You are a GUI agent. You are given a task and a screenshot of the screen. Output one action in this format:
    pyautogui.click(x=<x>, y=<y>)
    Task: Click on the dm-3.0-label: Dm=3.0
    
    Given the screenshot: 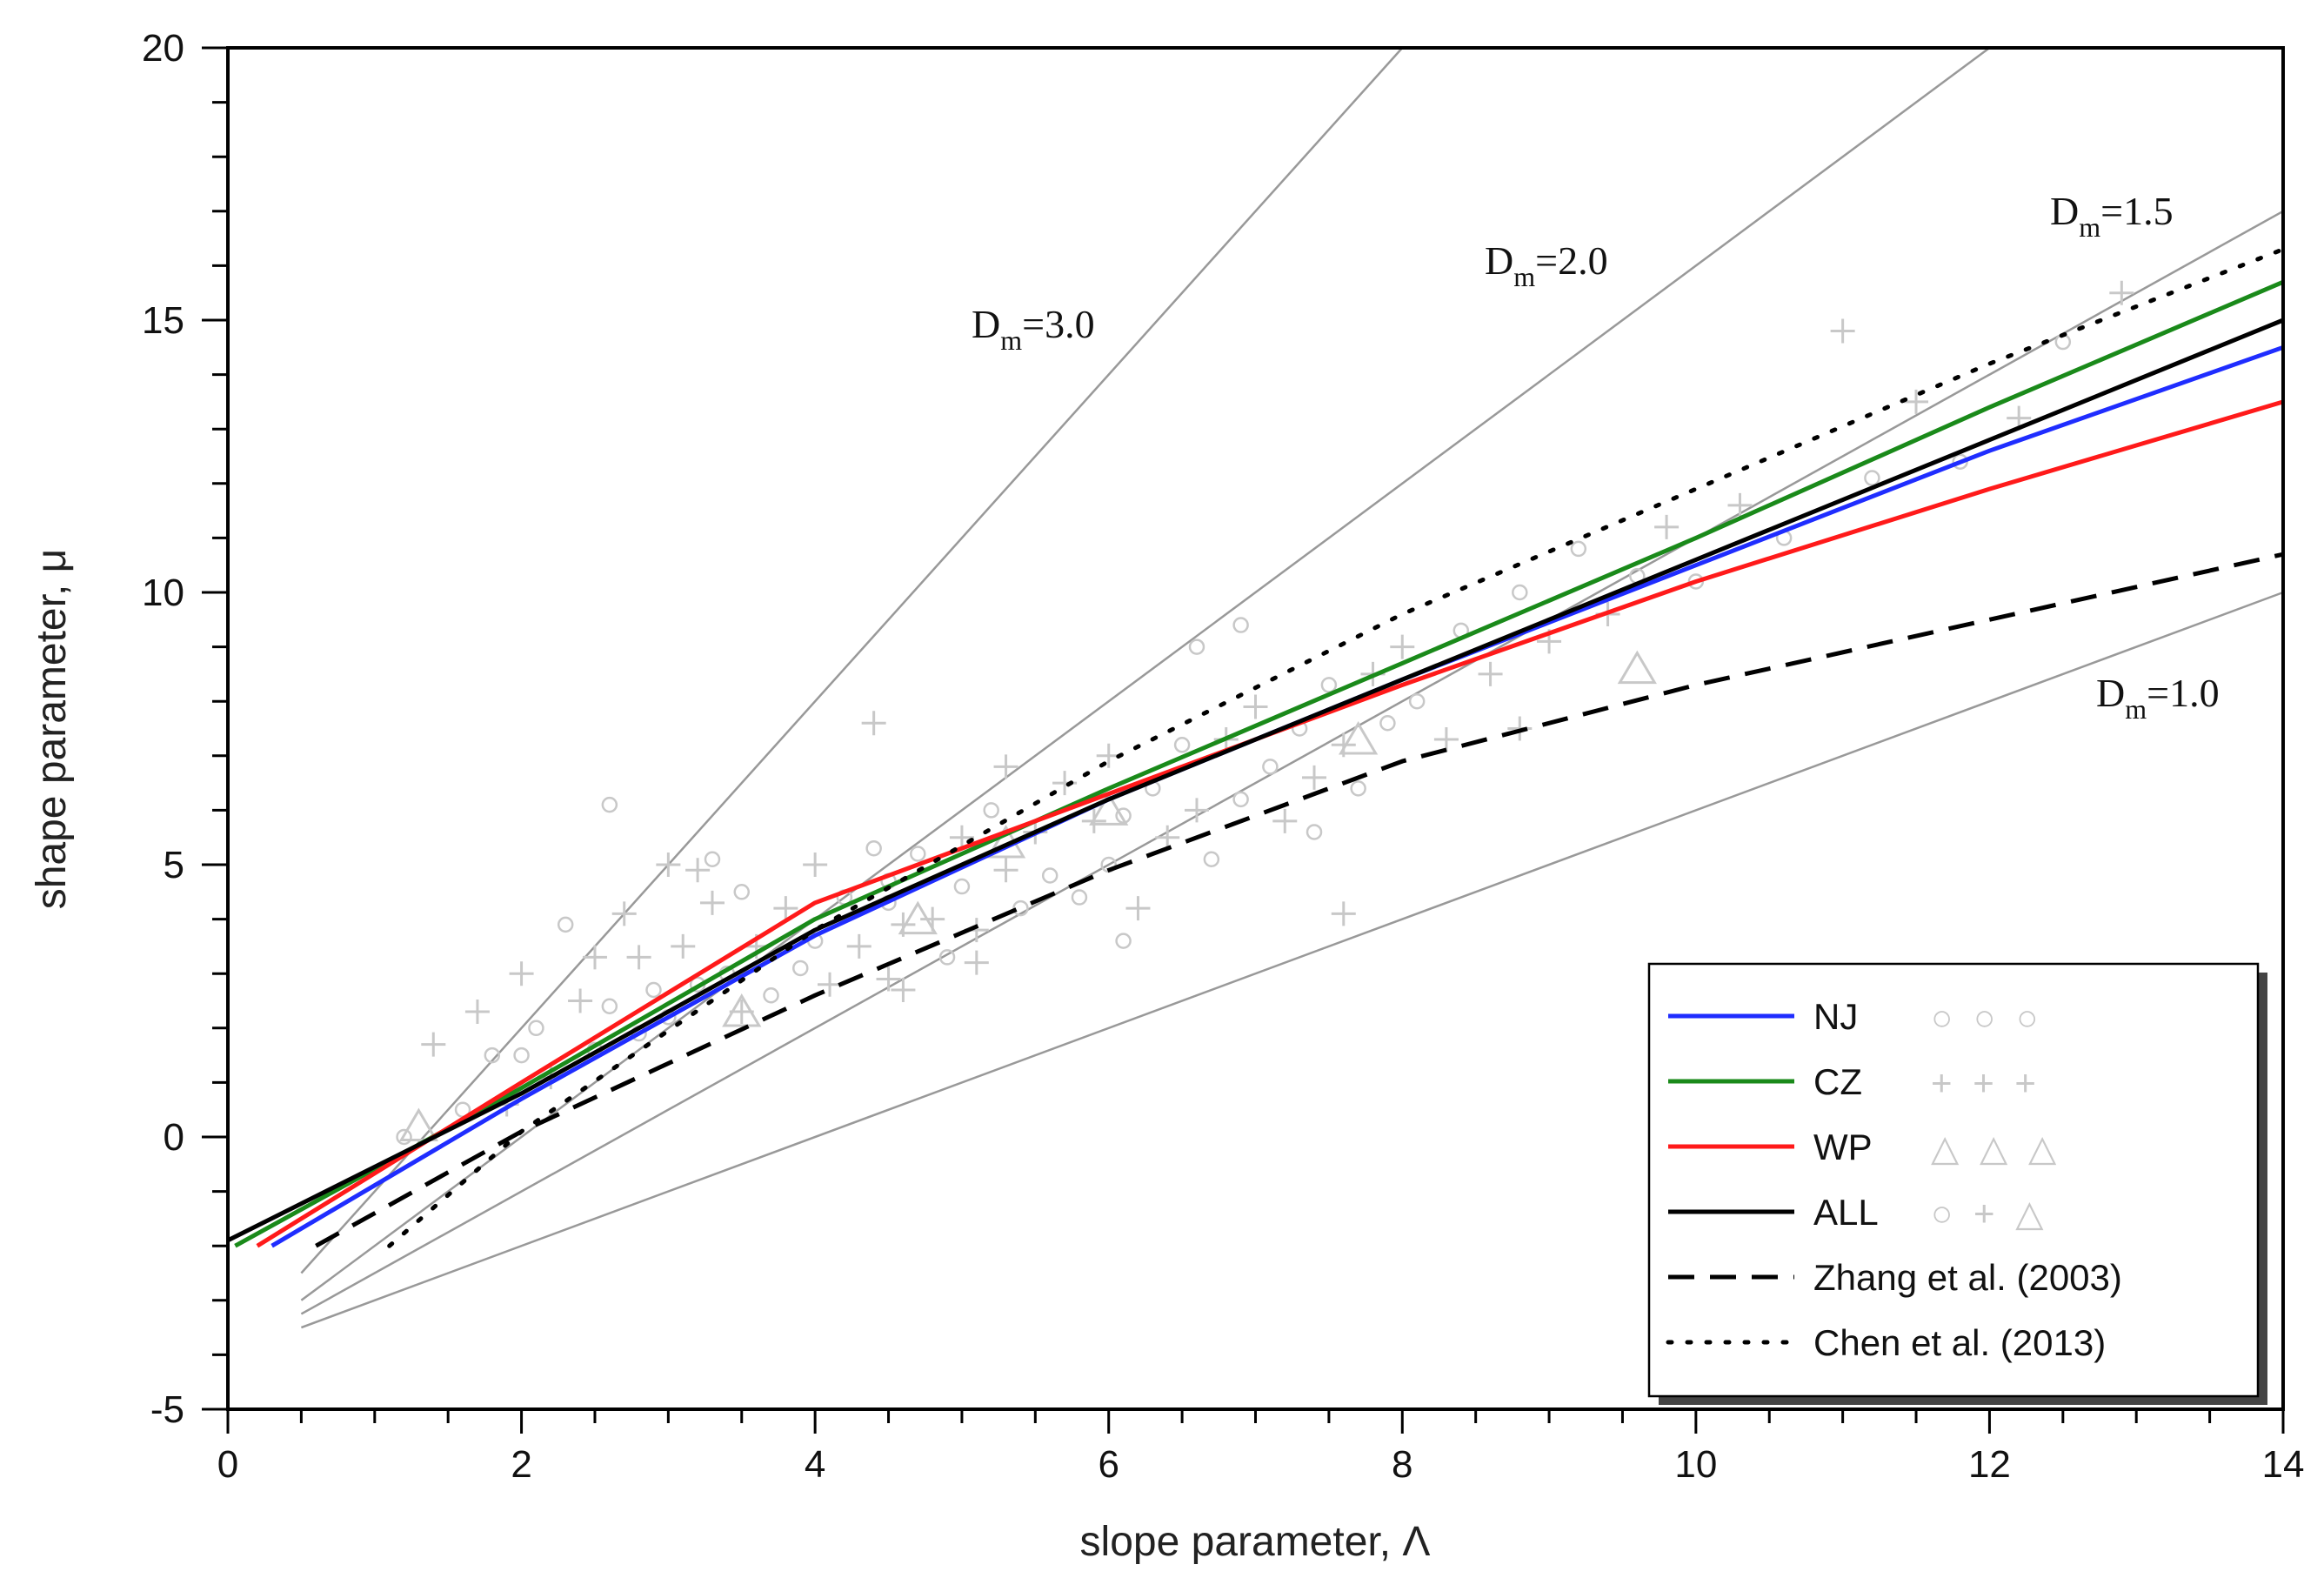 What is the action you would take?
    pyautogui.click(x=1033, y=329)
    